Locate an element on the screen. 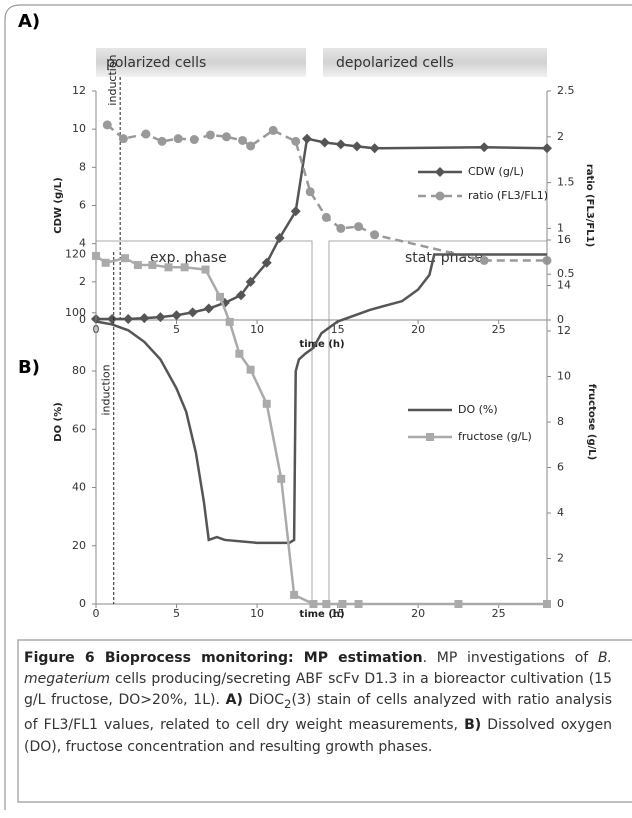 The image size is (632, 818). y-tick-label: 6 is located at coordinates (82, 205).